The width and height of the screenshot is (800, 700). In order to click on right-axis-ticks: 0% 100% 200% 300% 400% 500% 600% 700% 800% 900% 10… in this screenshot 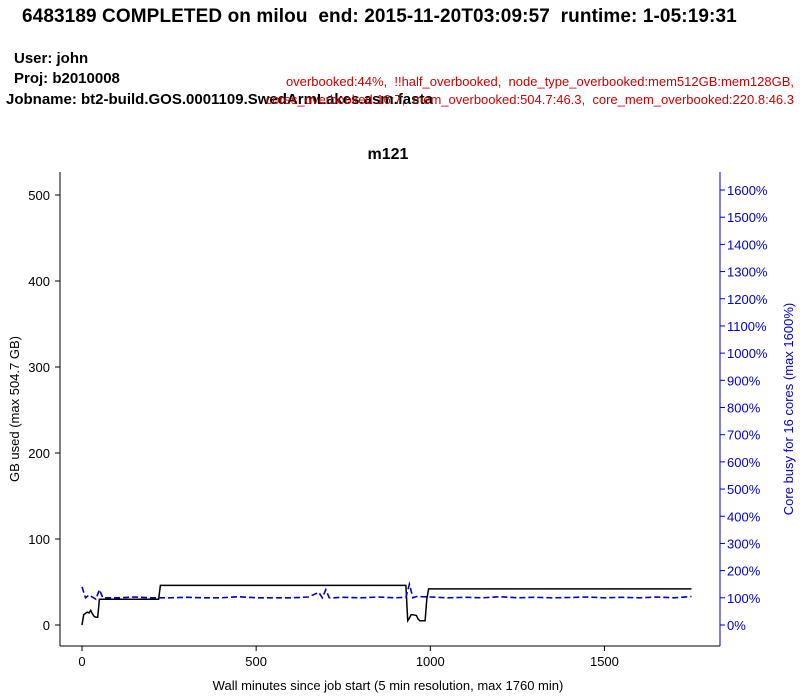, I will do `click(744, 408)`.